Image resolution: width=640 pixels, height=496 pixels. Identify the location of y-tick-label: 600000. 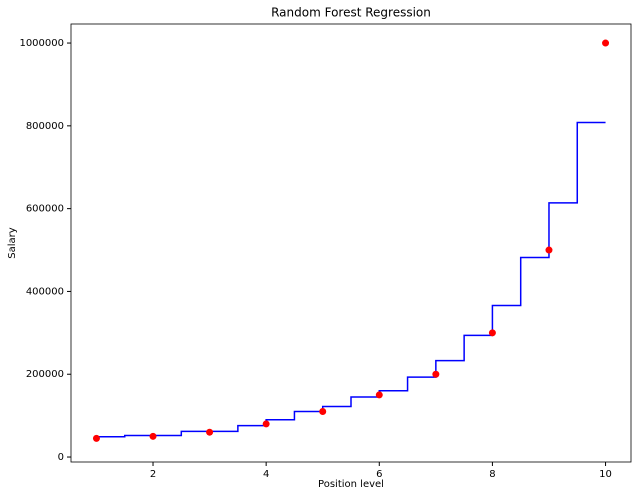
(45, 209).